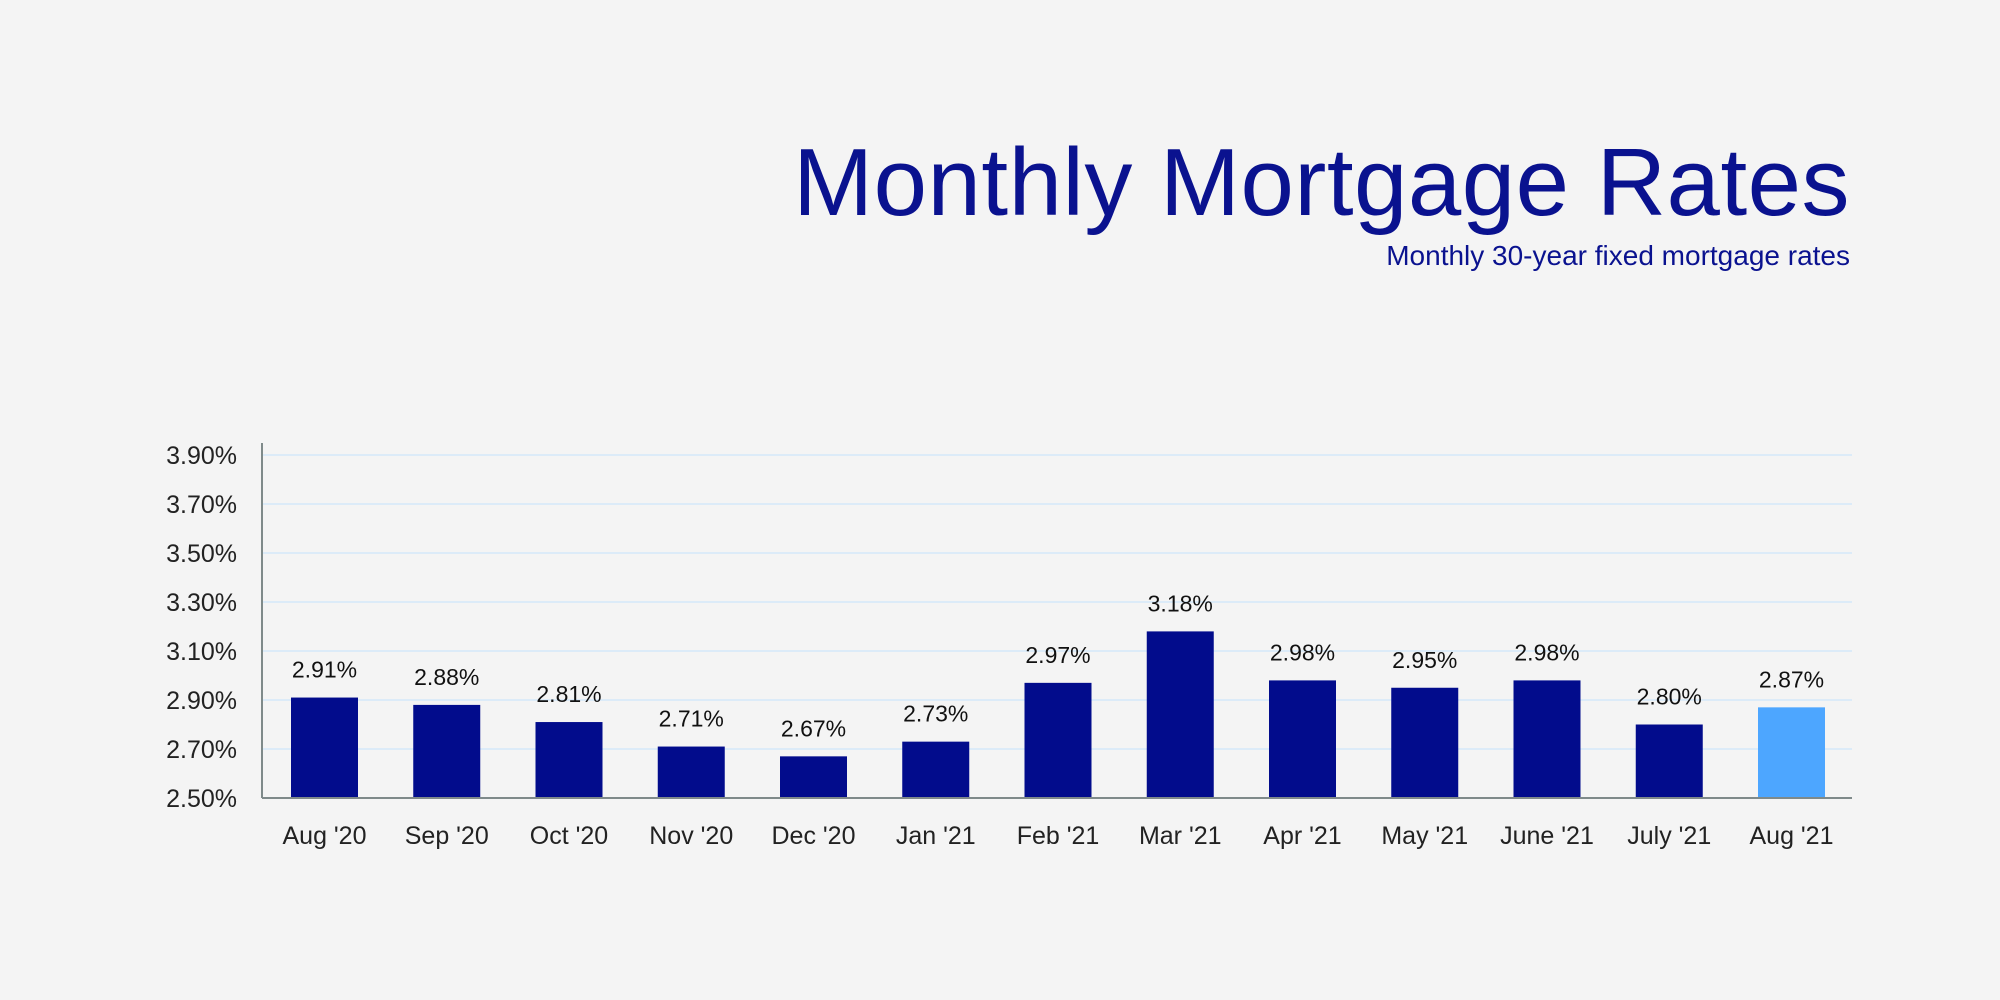  I want to click on x-tick-label: May '21, so click(1424, 836).